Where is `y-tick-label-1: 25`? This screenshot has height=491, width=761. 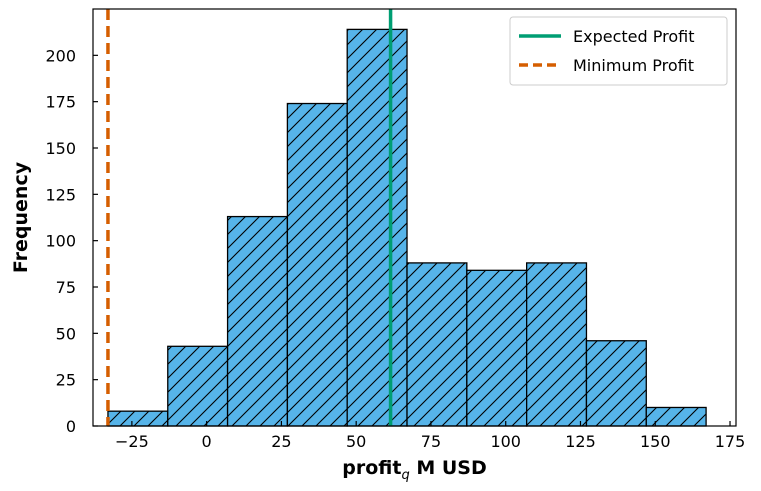
y-tick-label-1: 25 is located at coordinates (66, 380).